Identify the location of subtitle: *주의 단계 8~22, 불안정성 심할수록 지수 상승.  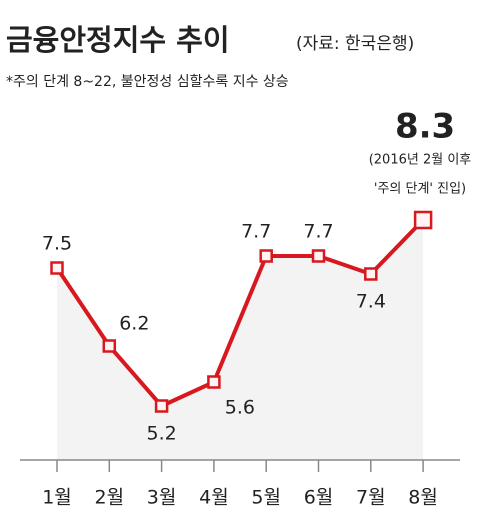
(147, 82).